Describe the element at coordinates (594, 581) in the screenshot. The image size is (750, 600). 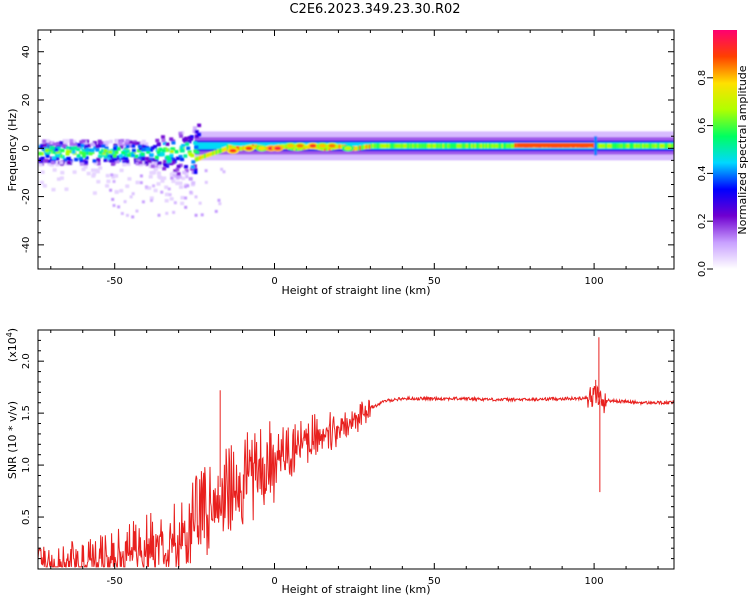
I see `snr-xtick-label: 100` at that location.